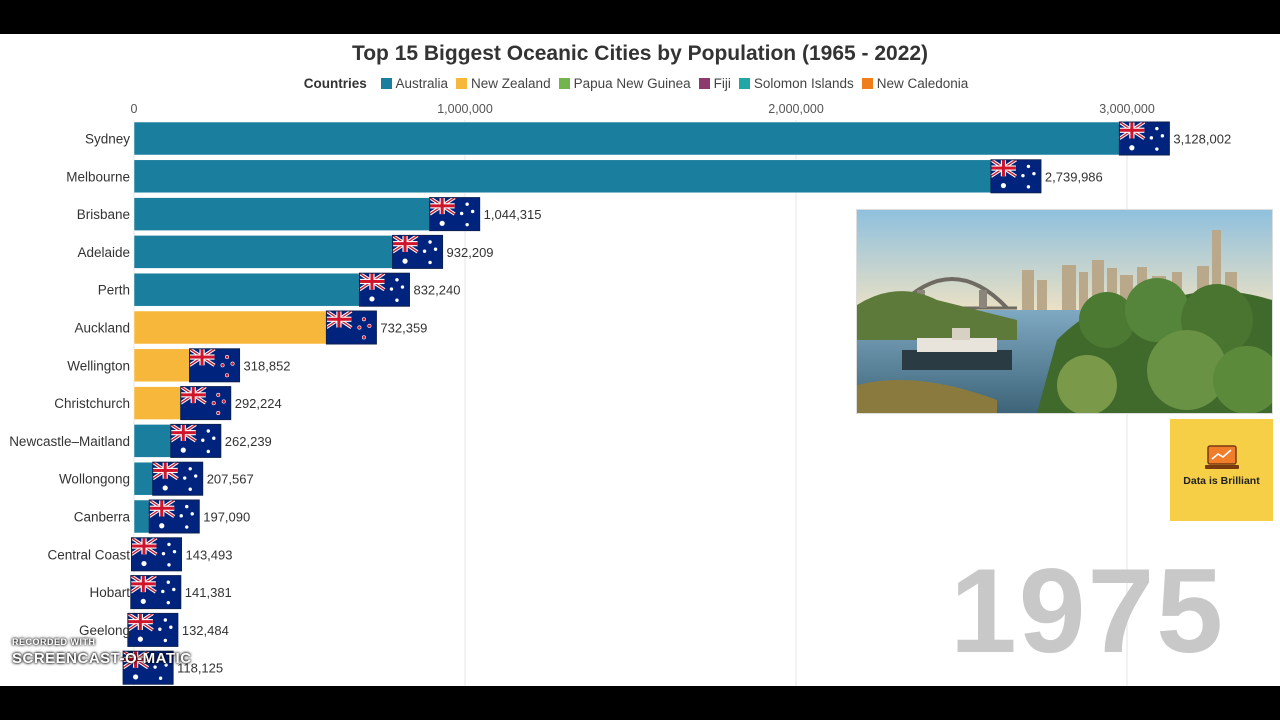  What do you see at coordinates (335, 83) in the screenshot?
I see `legend-title: Countries` at bounding box center [335, 83].